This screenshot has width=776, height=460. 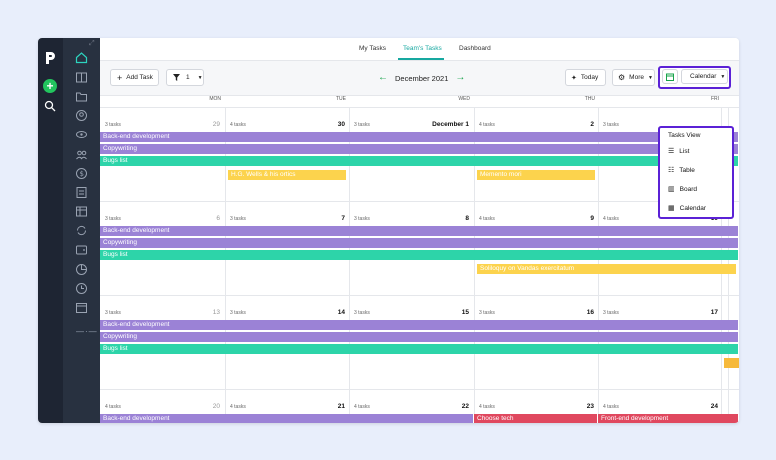 What do you see at coordinates (465, 312) in the screenshot?
I see `day-number: 15` at bounding box center [465, 312].